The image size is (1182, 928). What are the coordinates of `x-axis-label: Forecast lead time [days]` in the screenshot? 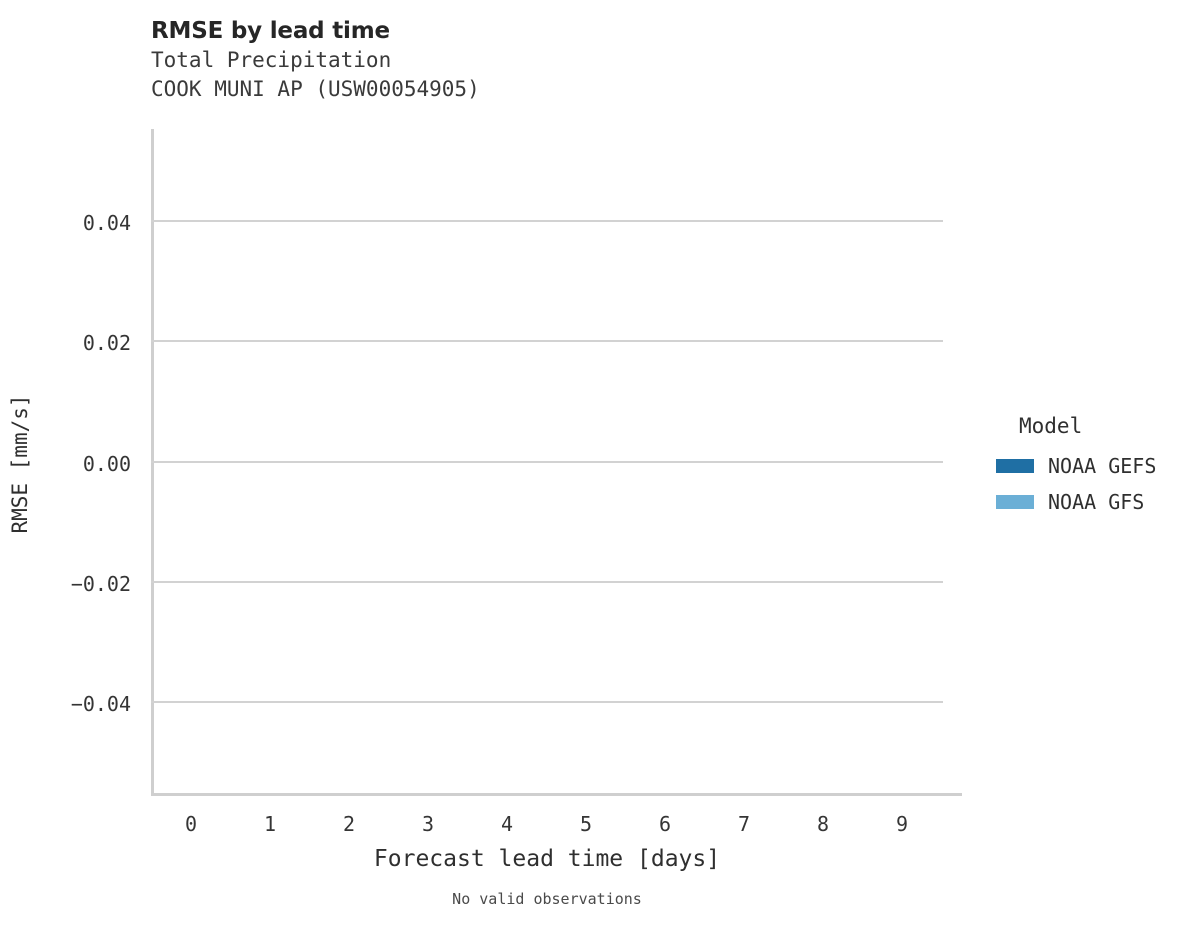 It's located at (547, 859).